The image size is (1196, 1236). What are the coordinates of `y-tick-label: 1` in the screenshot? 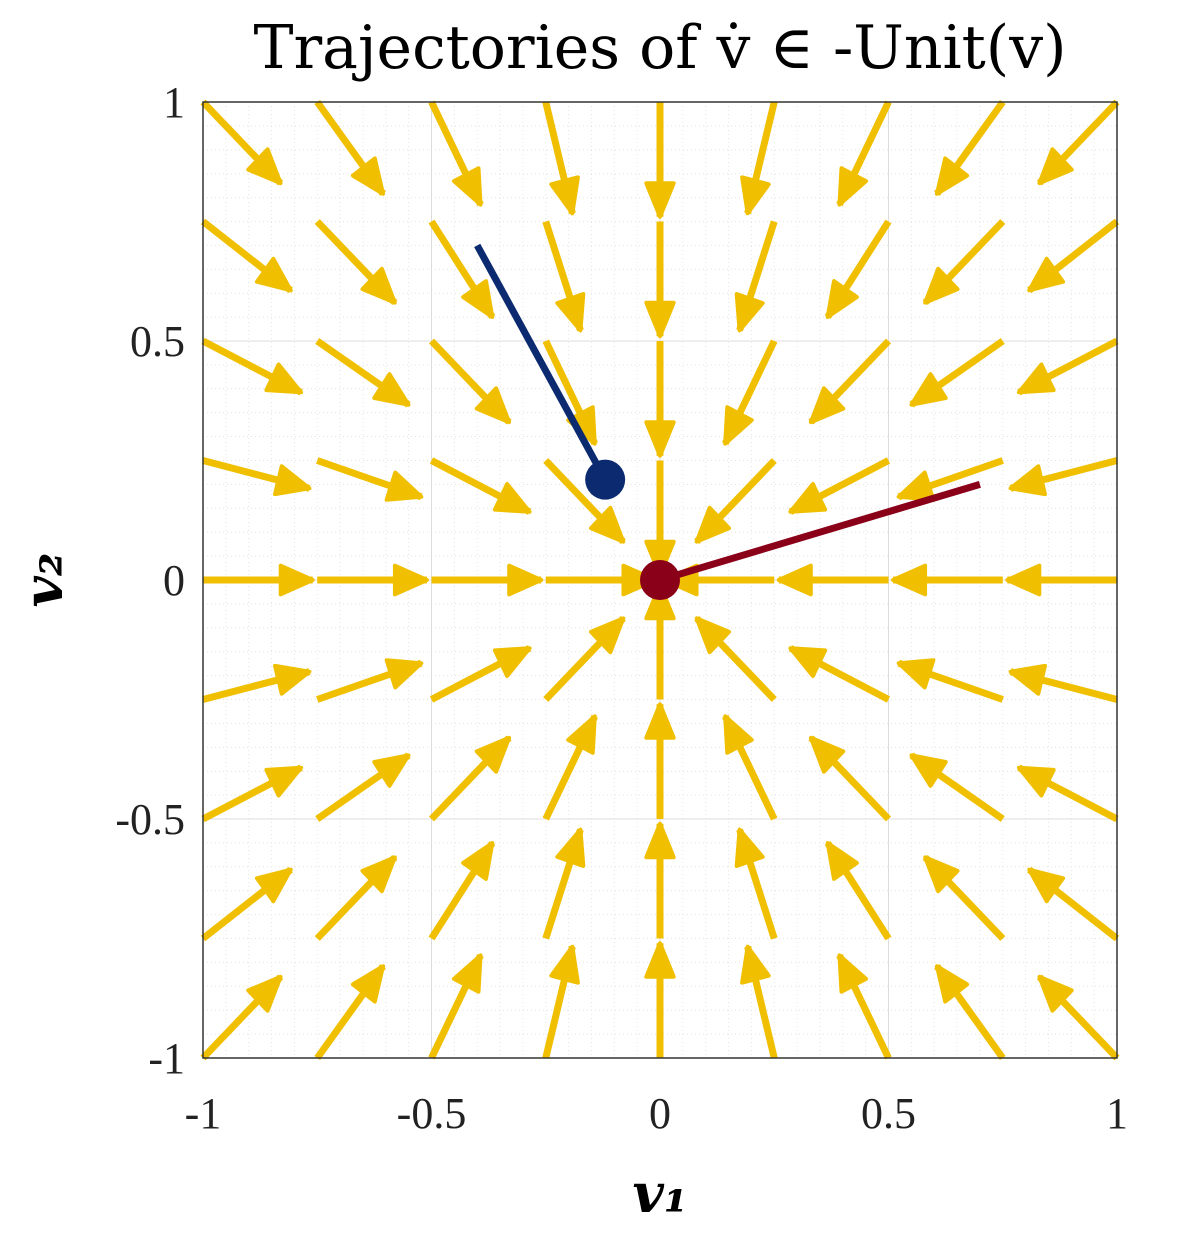 It's located at (174, 102).